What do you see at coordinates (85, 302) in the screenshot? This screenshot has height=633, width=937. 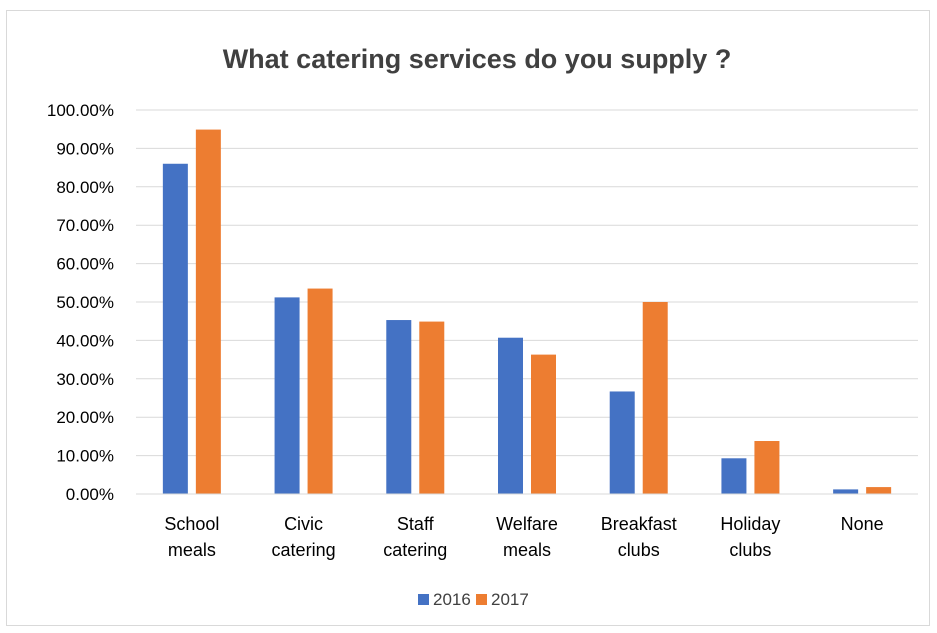 I see `y-tick-label: 50.00%` at bounding box center [85, 302].